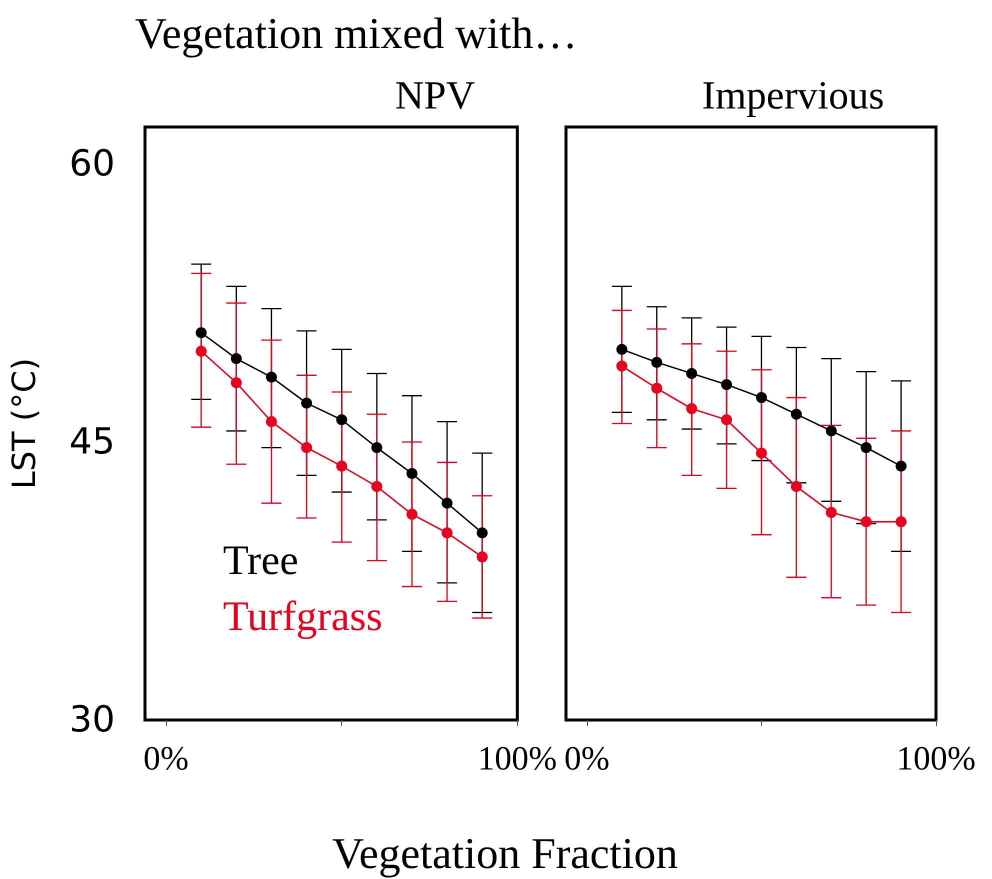  What do you see at coordinates (24, 424) in the screenshot?
I see `y-axis-title: LST (°C)` at bounding box center [24, 424].